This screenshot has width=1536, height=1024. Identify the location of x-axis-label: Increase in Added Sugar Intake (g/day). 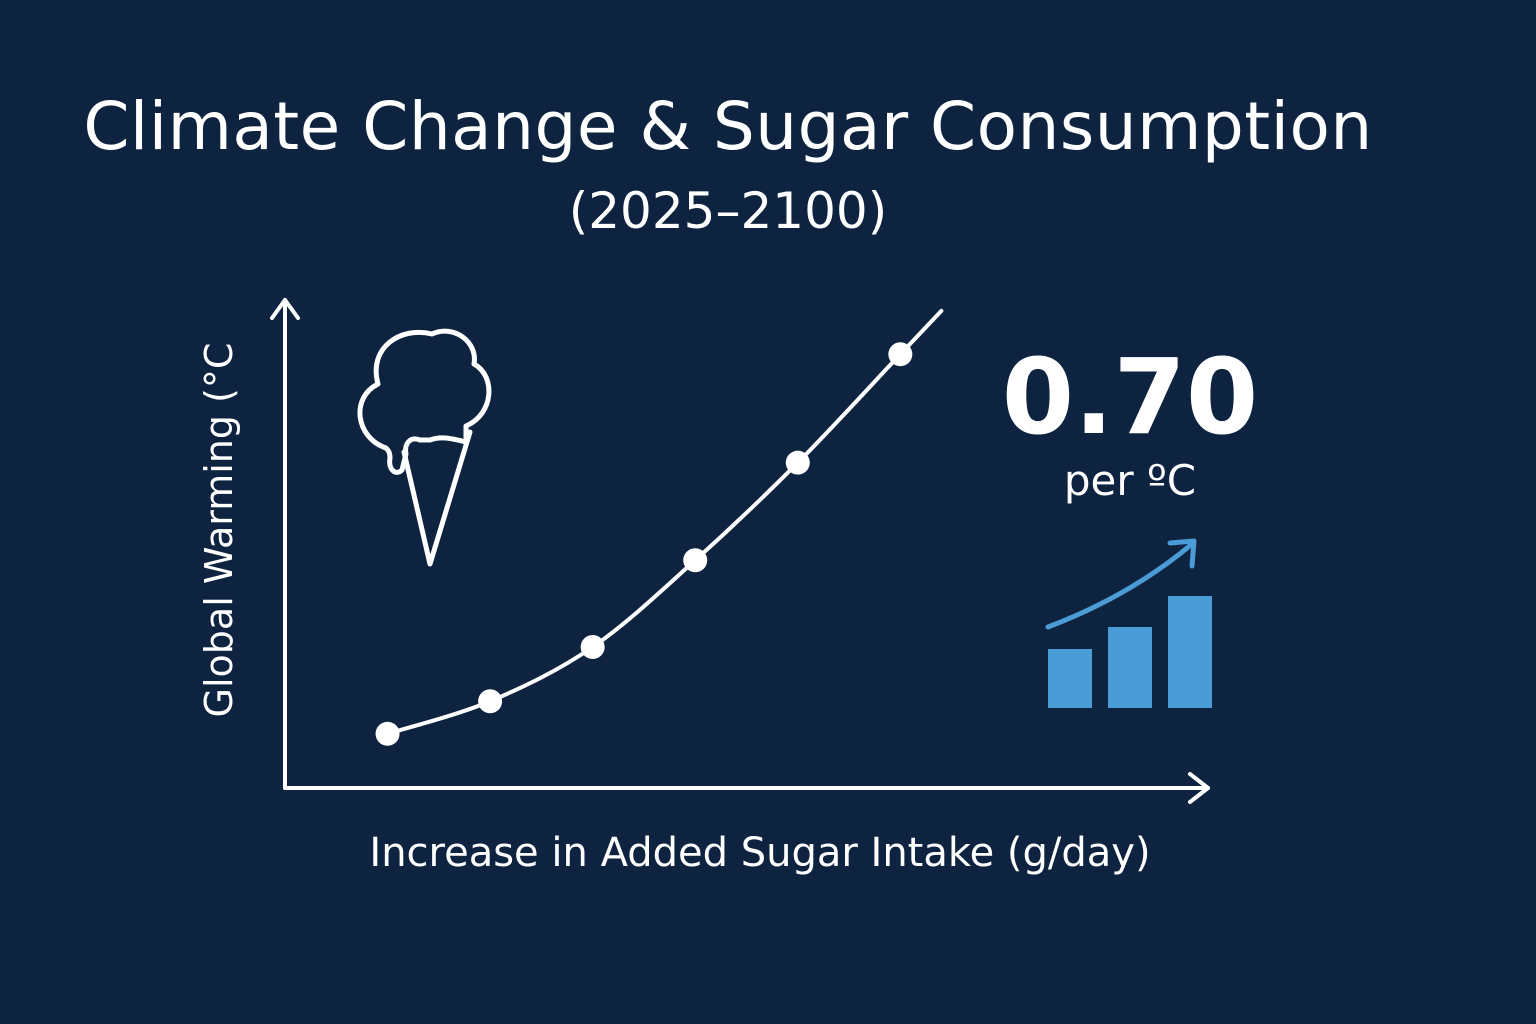
(759, 853).